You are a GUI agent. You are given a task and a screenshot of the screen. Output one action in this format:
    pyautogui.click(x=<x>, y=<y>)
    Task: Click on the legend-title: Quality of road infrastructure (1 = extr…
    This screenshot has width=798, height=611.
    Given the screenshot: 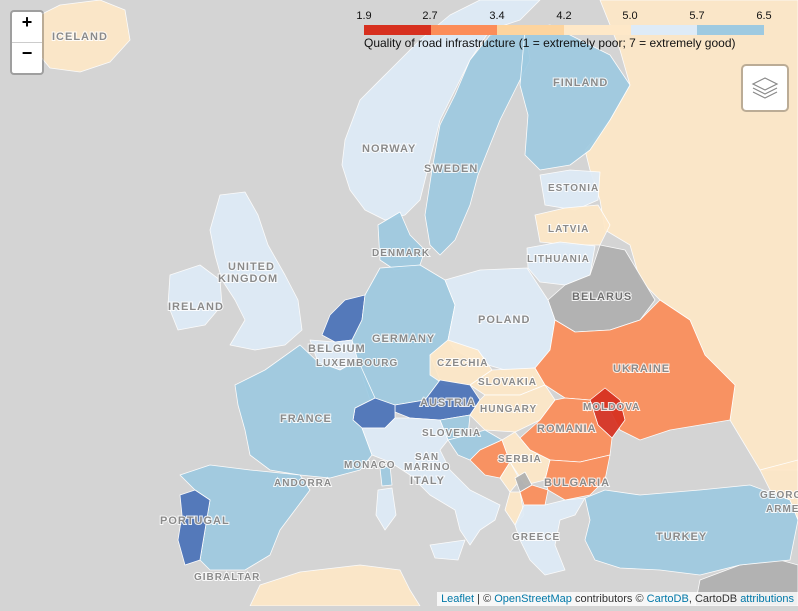 What is the action you would take?
    pyautogui.click(x=550, y=43)
    